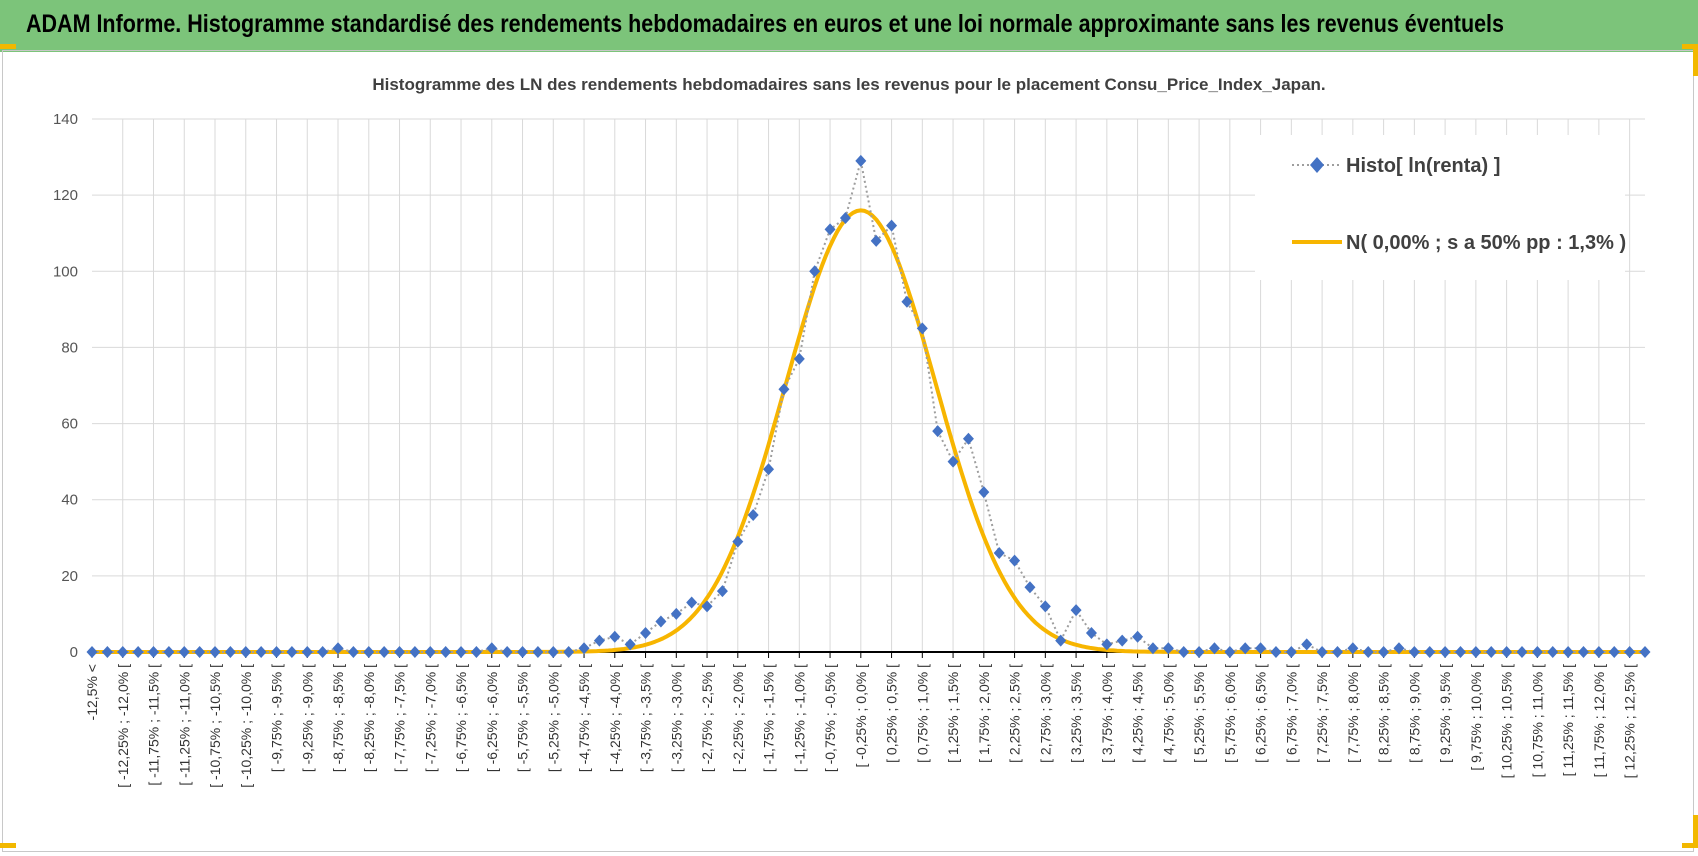 Image resolution: width=1698 pixels, height=856 pixels. Describe the element at coordinates (1690, 46) in the screenshot. I see `corner-mark-top-right` at that location.